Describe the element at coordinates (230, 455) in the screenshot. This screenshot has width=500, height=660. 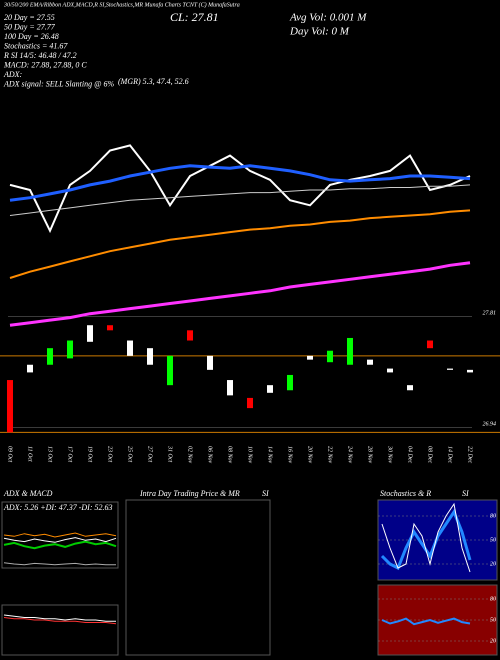
I see `x-tick-label: 08 Nov` at that location.